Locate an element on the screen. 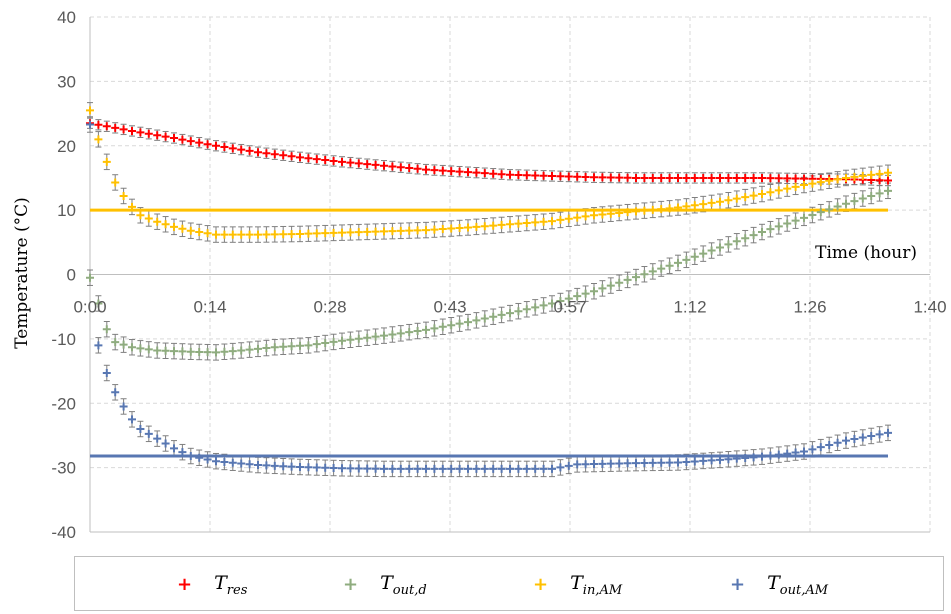  y-tick-label: -20 is located at coordinates (63, 403).